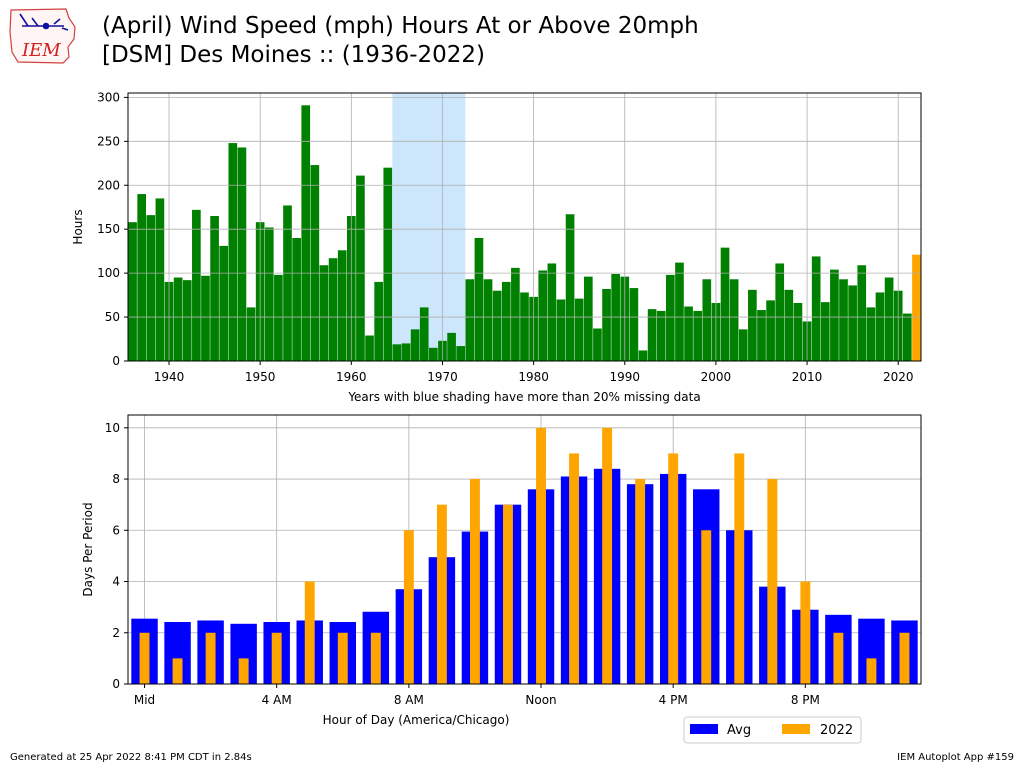 The height and width of the screenshot is (768, 1024). Describe the element at coordinates (277, 700) in the screenshot. I see `x-tick-label: 4 AM` at that location.